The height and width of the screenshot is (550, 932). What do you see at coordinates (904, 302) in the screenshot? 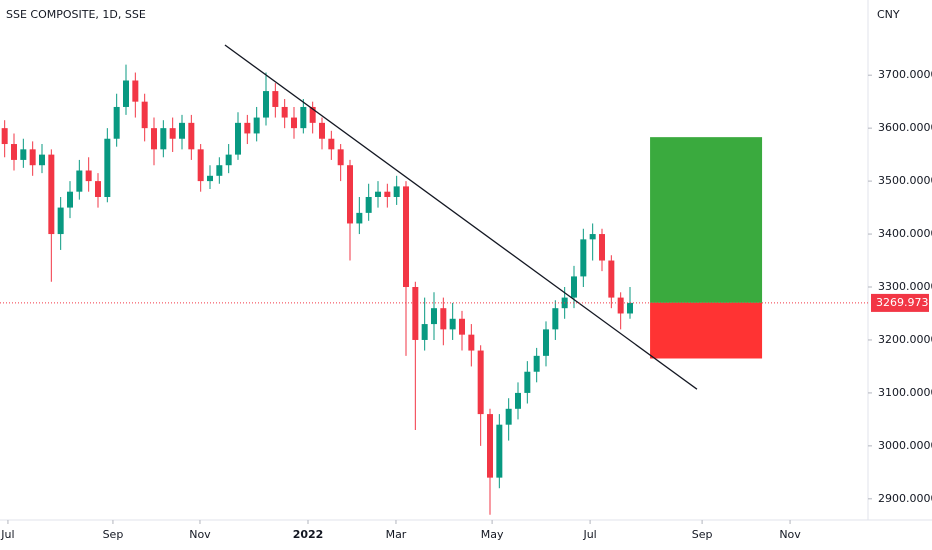
I see `last-price-label: 3269.9739` at bounding box center [904, 302].